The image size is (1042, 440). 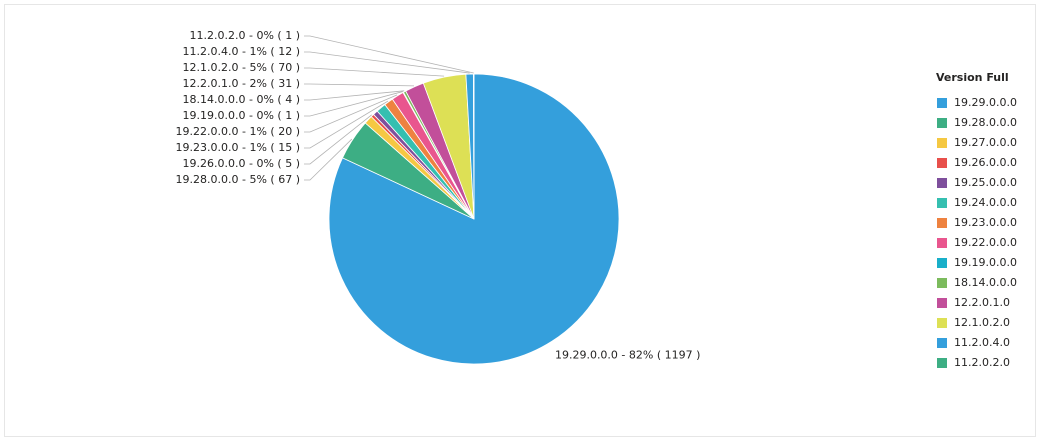 What do you see at coordinates (241, 51) in the screenshot?
I see `data-label: 11.2.0.4.0 - 1% ( 12 )` at bounding box center [241, 51].